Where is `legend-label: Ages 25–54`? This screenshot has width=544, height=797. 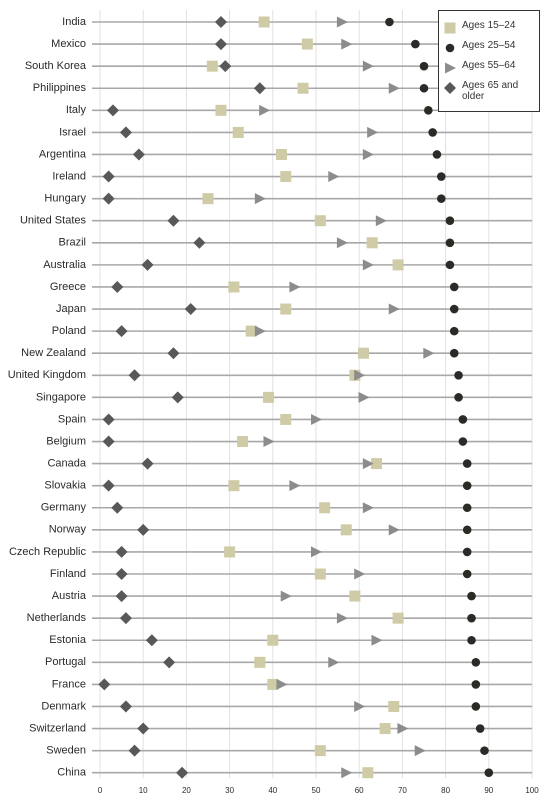 legend-label: Ages 25–54 is located at coordinates (489, 45).